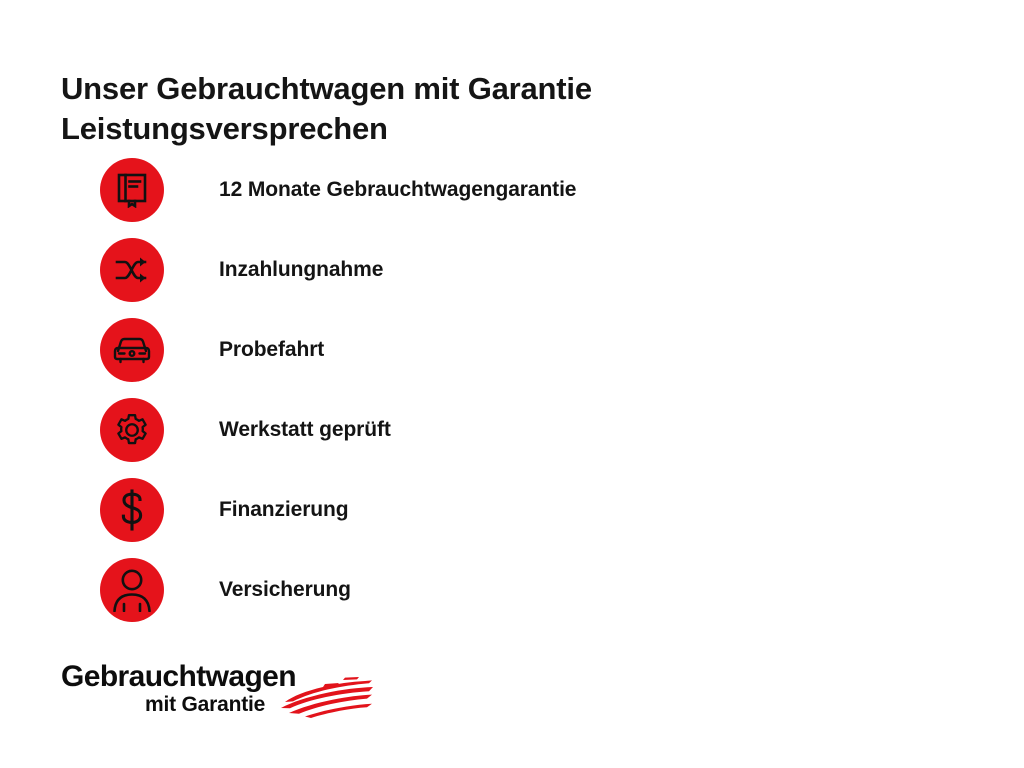 Image resolution: width=1024 pixels, height=768 pixels. Describe the element at coordinates (272, 349) in the screenshot. I see `list-item-label: Probefahrt` at that location.